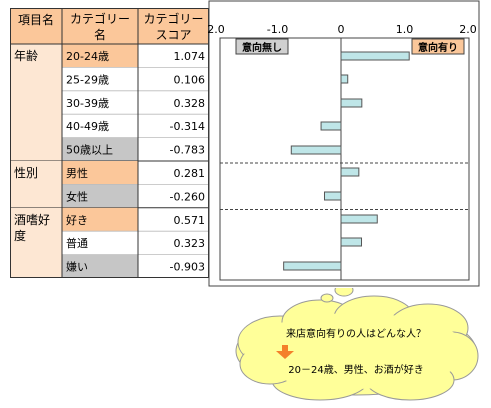  What do you see at coordinates (173, 18) in the screenshot?
I see `header-category-score-line1: カテゴリー` at bounding box center [173, 18].